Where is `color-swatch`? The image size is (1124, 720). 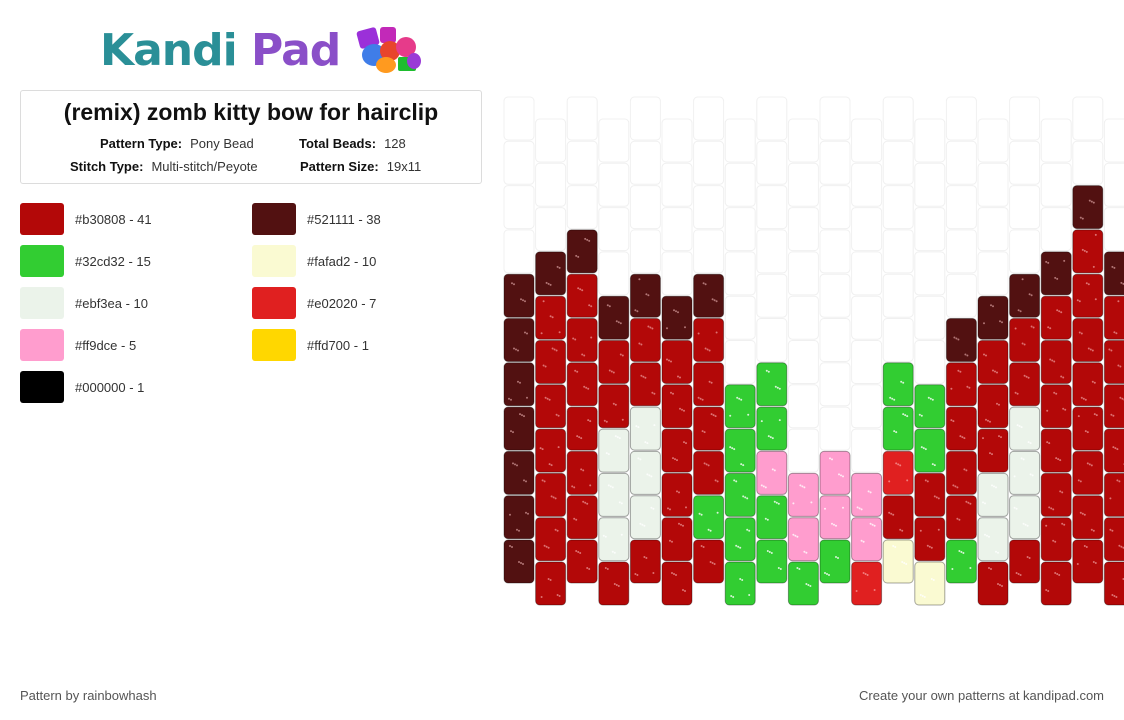
color-swatch is located at coordinates (274, 261).